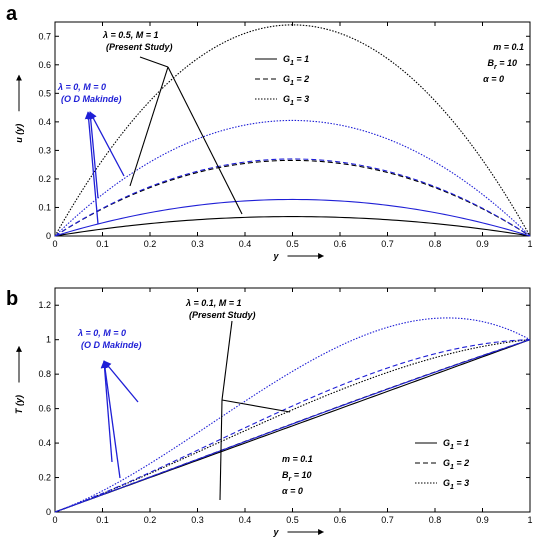 This screenshot has width=541, height=550. Describe the element at coordinates (44, 374) in the screenshot. I see `y-tick-label: 0.8` at that location.